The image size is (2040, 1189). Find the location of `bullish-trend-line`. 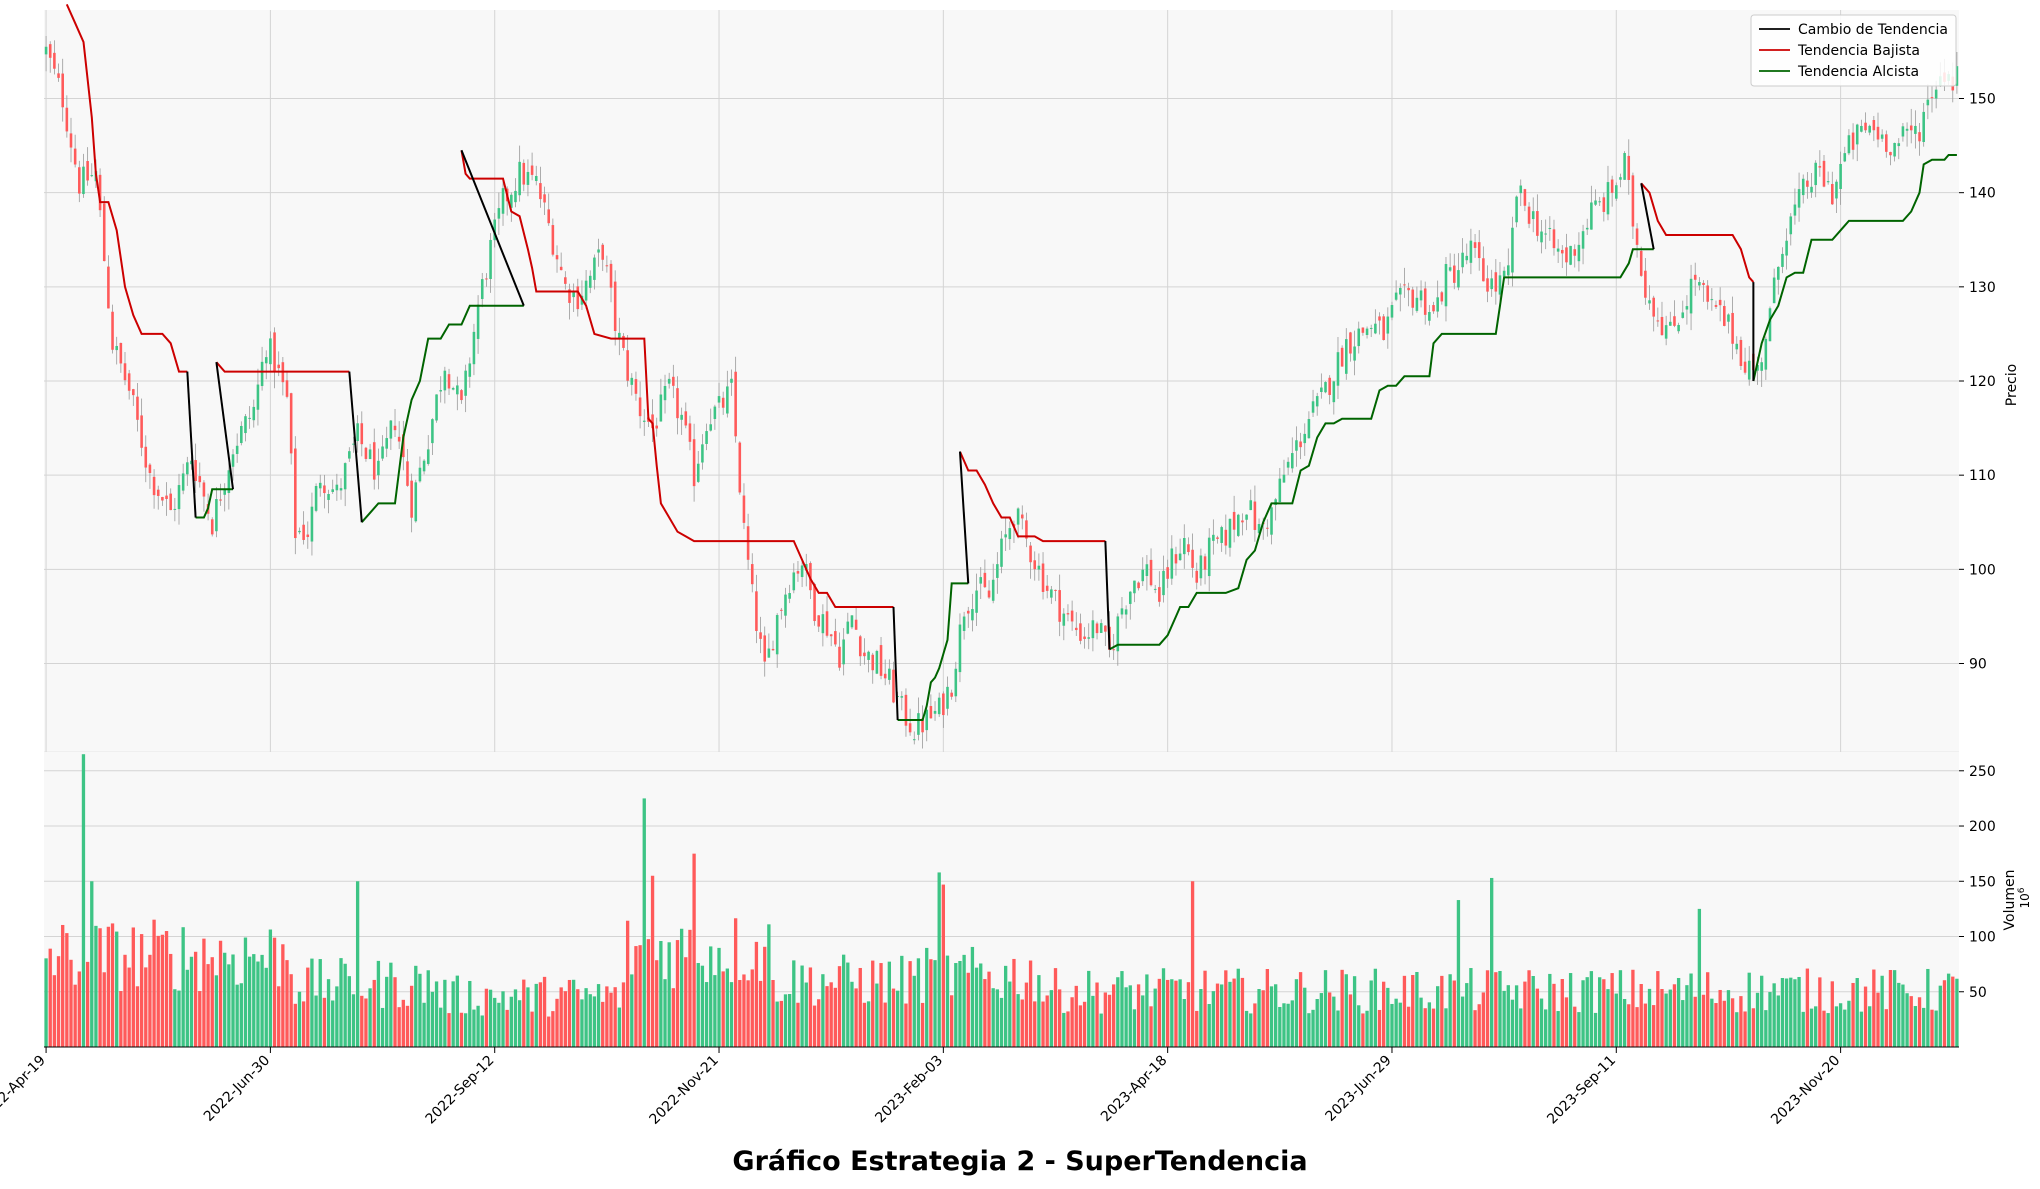

bullish-trend-line is located at coordinates (442, 413).